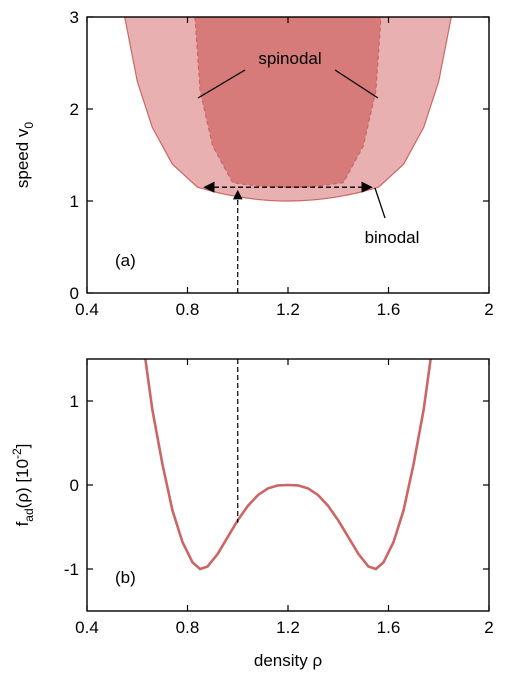 The width and height of the screenshot is (510, 675). What do you see at coordinates (74, 17) in the screenshot?
I see `panel-a-ytick-label: 3` at bounding box center [74, 17].